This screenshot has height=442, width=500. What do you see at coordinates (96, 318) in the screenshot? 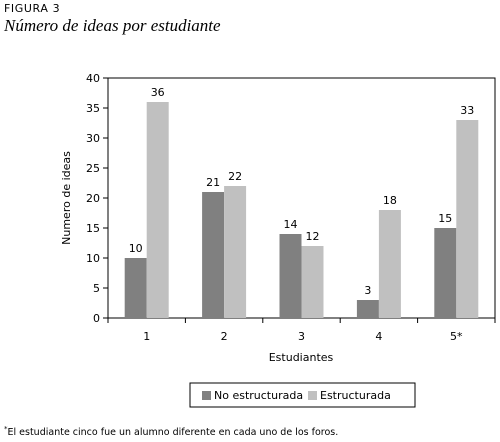
I see `y-tick-label: 0` at bounding box center [96, 318].